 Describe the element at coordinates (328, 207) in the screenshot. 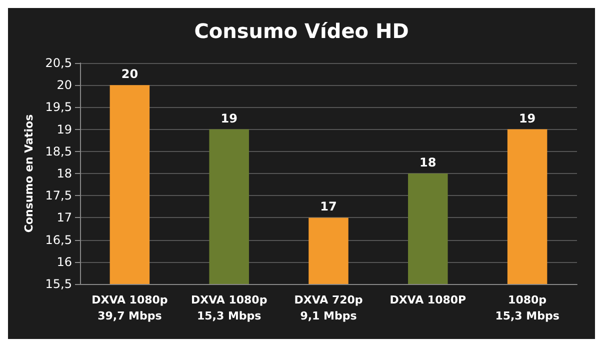

I see `data-label: 17` at that location.